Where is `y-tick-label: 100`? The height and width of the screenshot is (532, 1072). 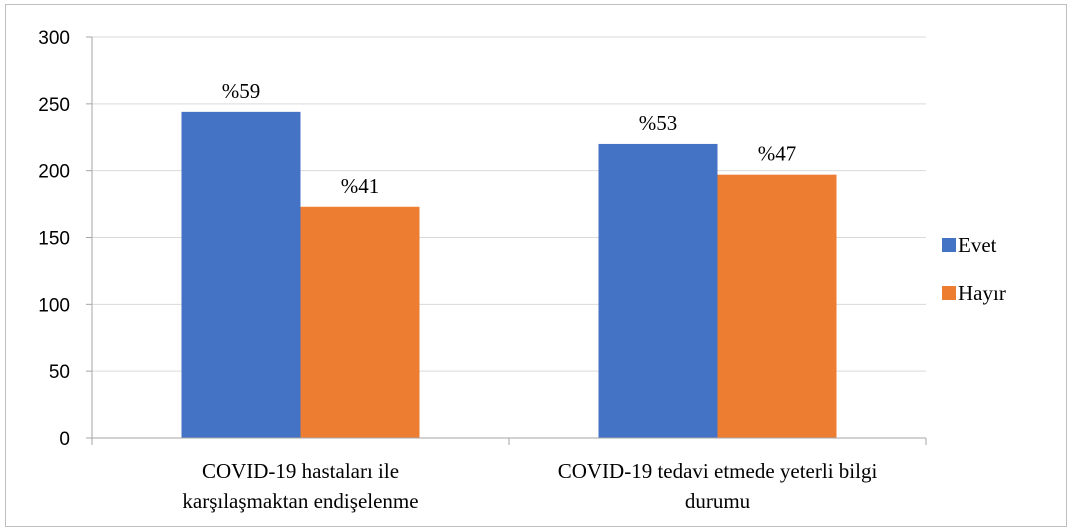 y-tick-label: 100 is located at coordinates (54, 305).